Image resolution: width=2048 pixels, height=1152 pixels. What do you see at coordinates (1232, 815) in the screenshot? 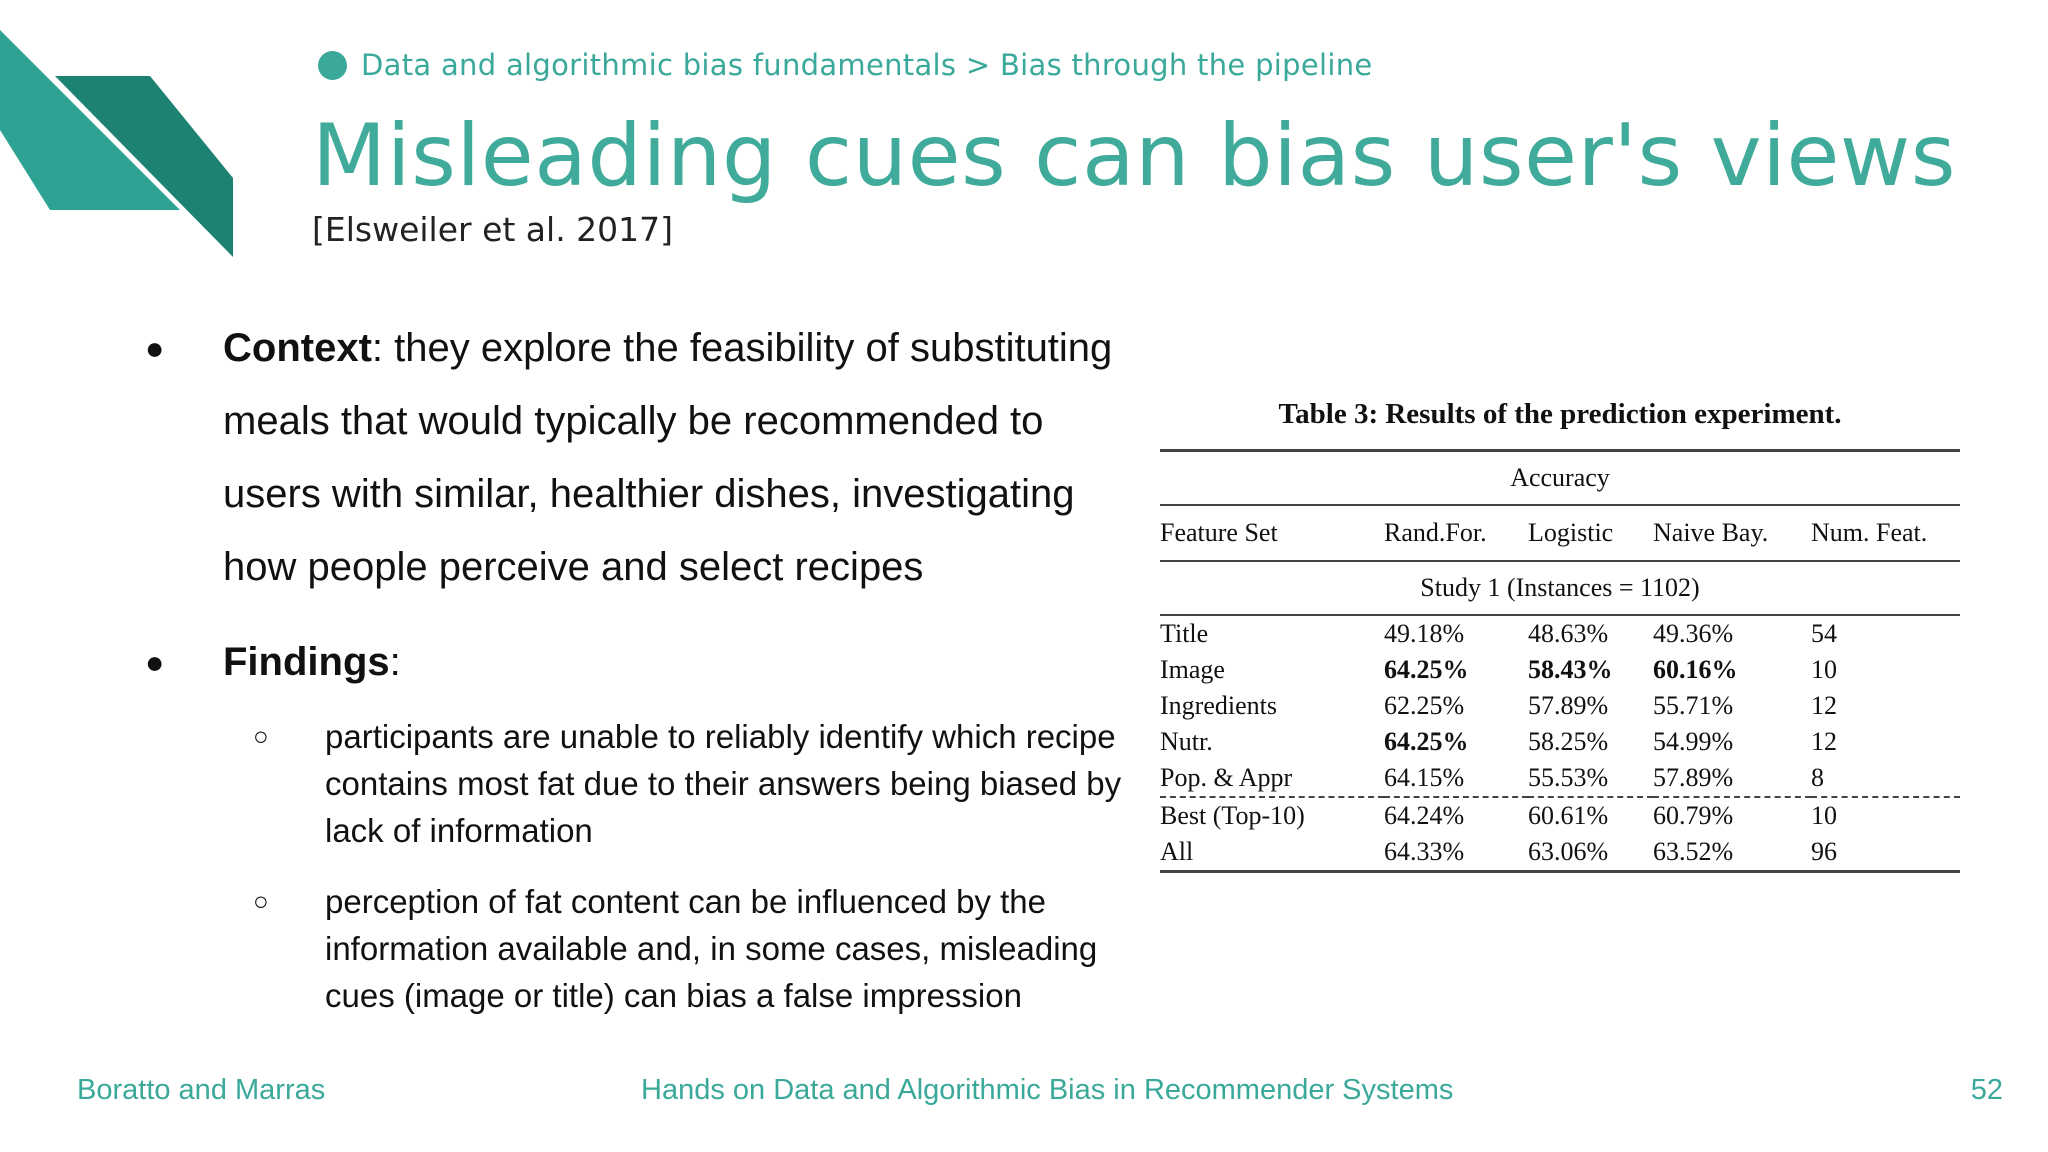
I see `table-cell: Best (Top-10)` at bounding box center [1232, 815].